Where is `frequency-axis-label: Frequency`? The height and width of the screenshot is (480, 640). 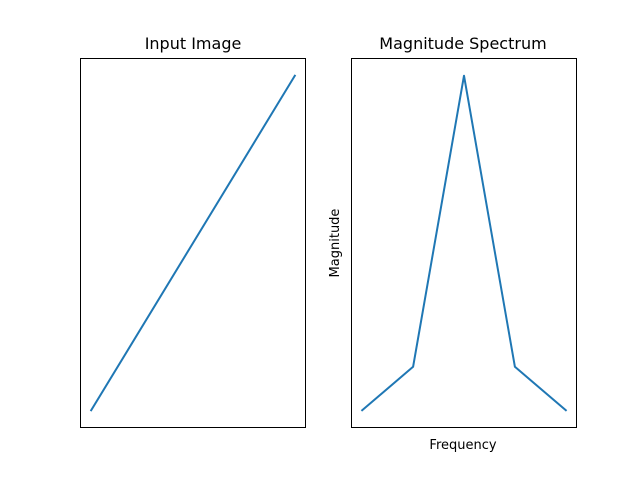
frequency-axis-label: Frequency is located at coordinates (462, 445).